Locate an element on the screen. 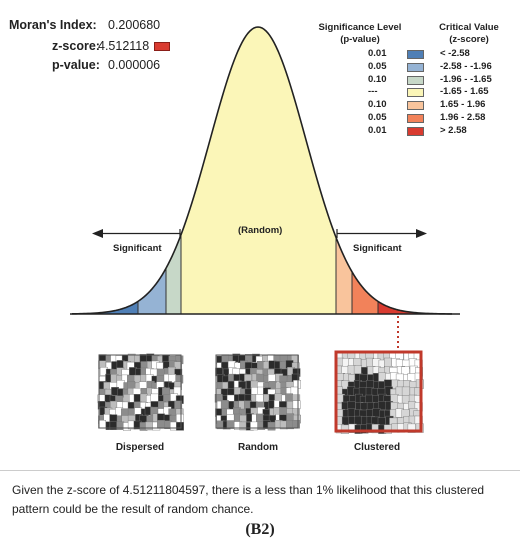  critical-value-header: Critical Value (z-score) is located at coordinates (469, 34).